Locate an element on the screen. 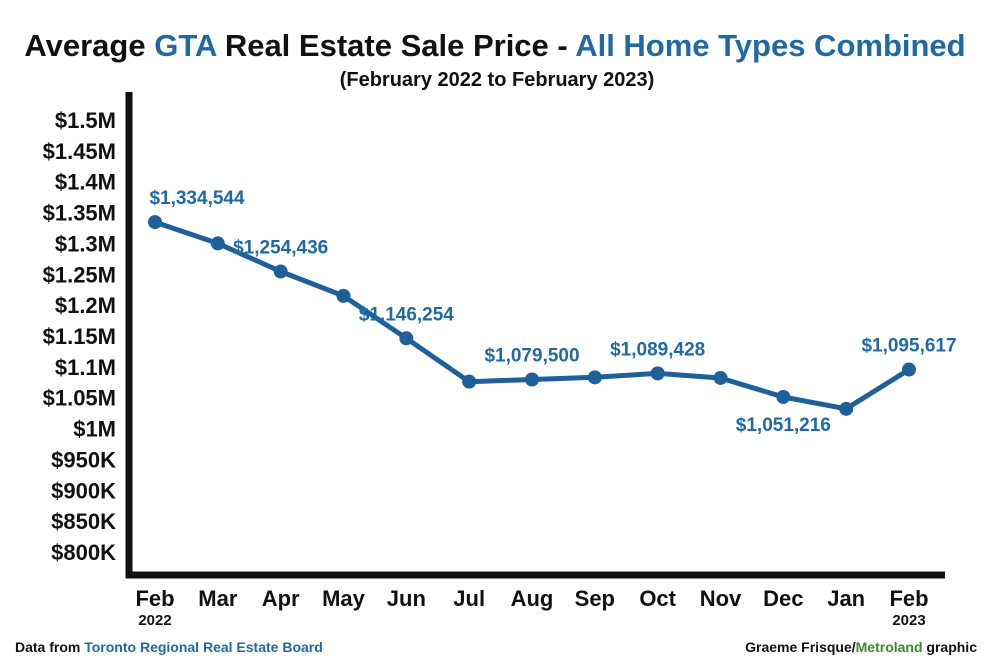  title-part-4: All Home Types Combined is located at coordinates (770, 45).